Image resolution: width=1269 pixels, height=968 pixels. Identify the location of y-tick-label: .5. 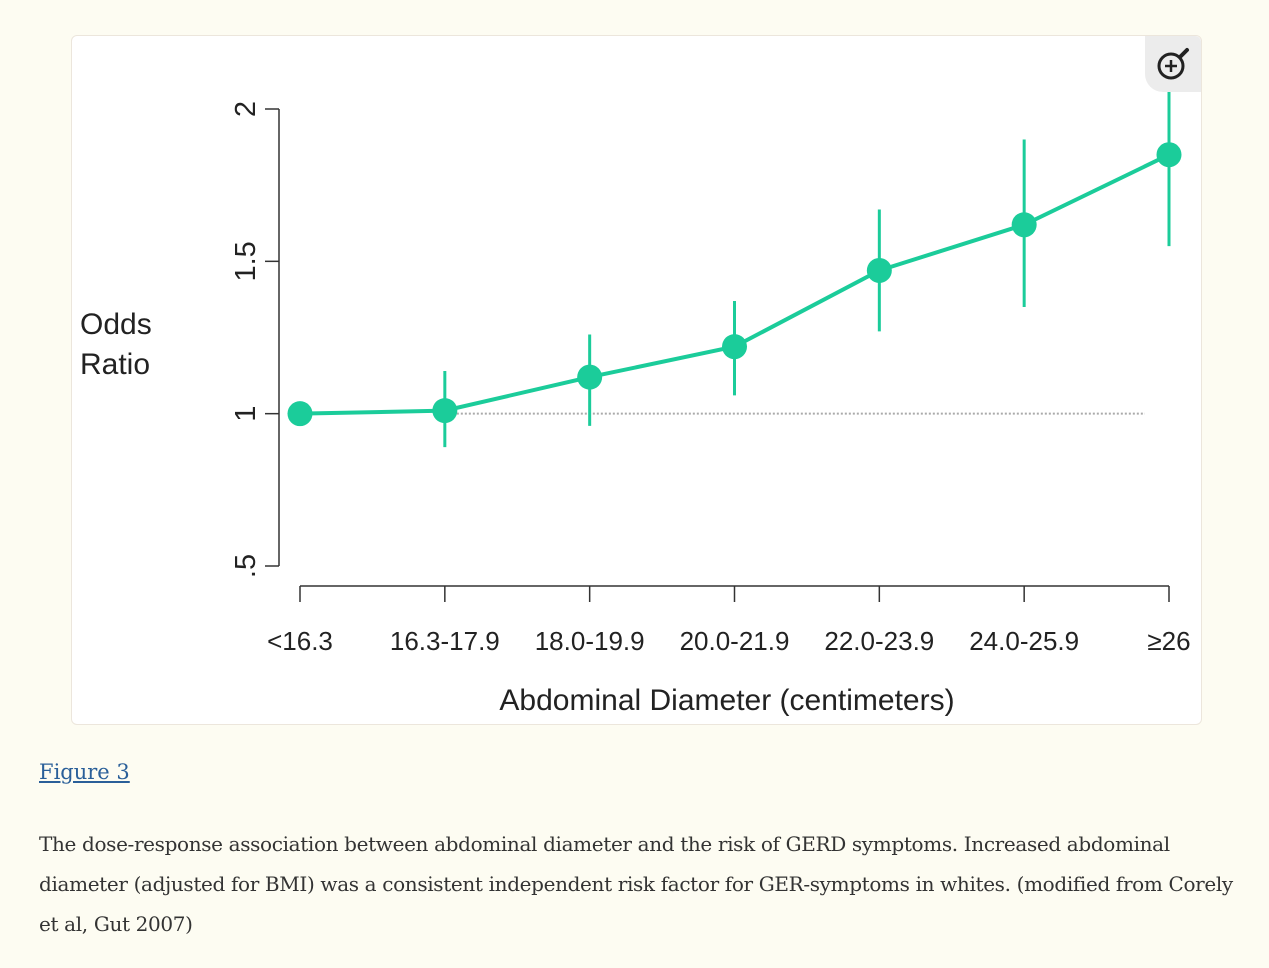
(246, 566).